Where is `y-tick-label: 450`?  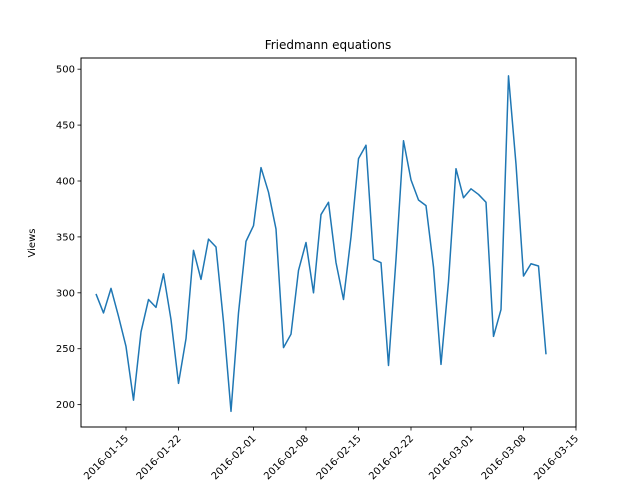 y-tick-label: 450 is located at coordinates (65, 126).